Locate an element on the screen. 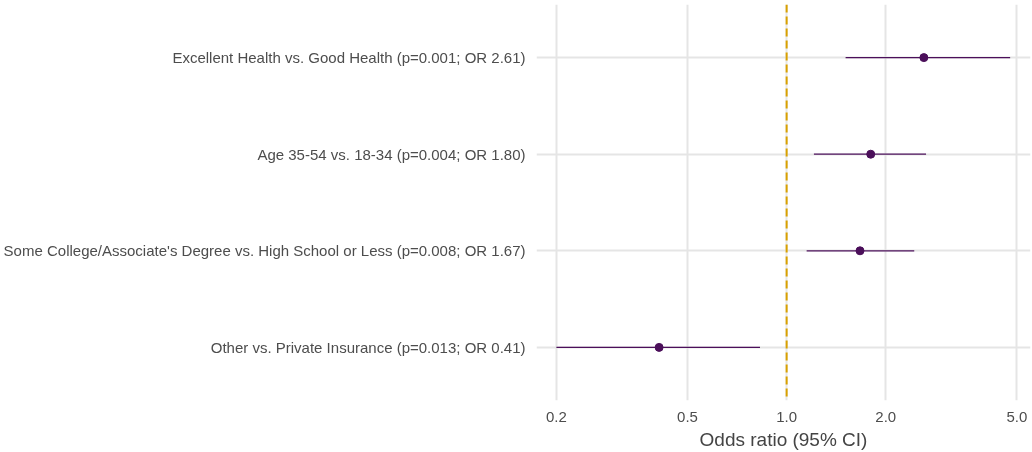 The width and height of the screenshot is (1032, 452). y-tick-label: Some College/Associate's Degree vs. High School or Less (p=0.008; OR 1.67) is located at coordinates (264, 251).